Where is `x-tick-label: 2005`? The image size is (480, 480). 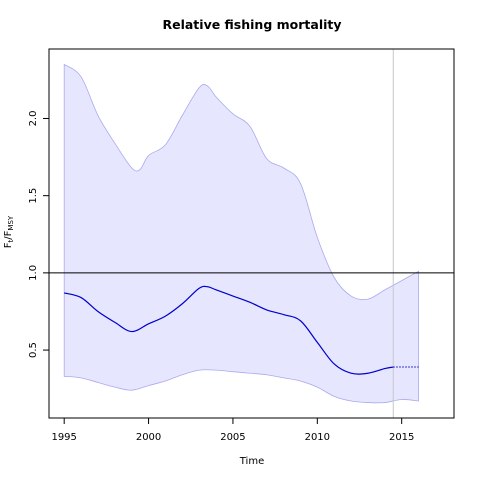
x-tick-label: 2005 is located at coordinates (232, 437).